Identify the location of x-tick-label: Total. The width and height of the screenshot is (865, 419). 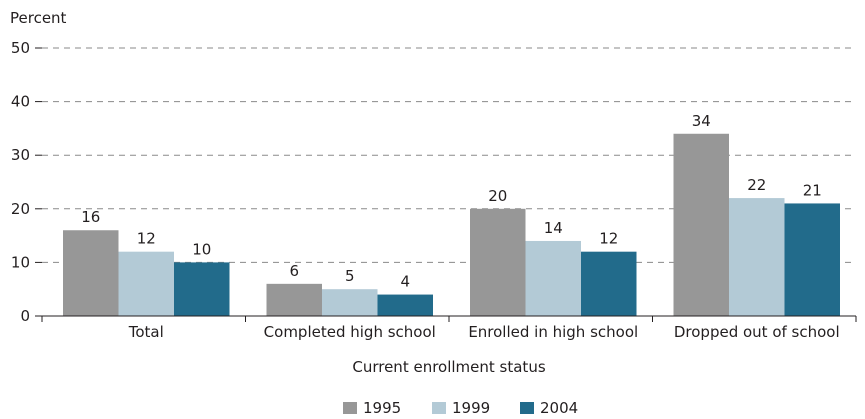
(146, 332).